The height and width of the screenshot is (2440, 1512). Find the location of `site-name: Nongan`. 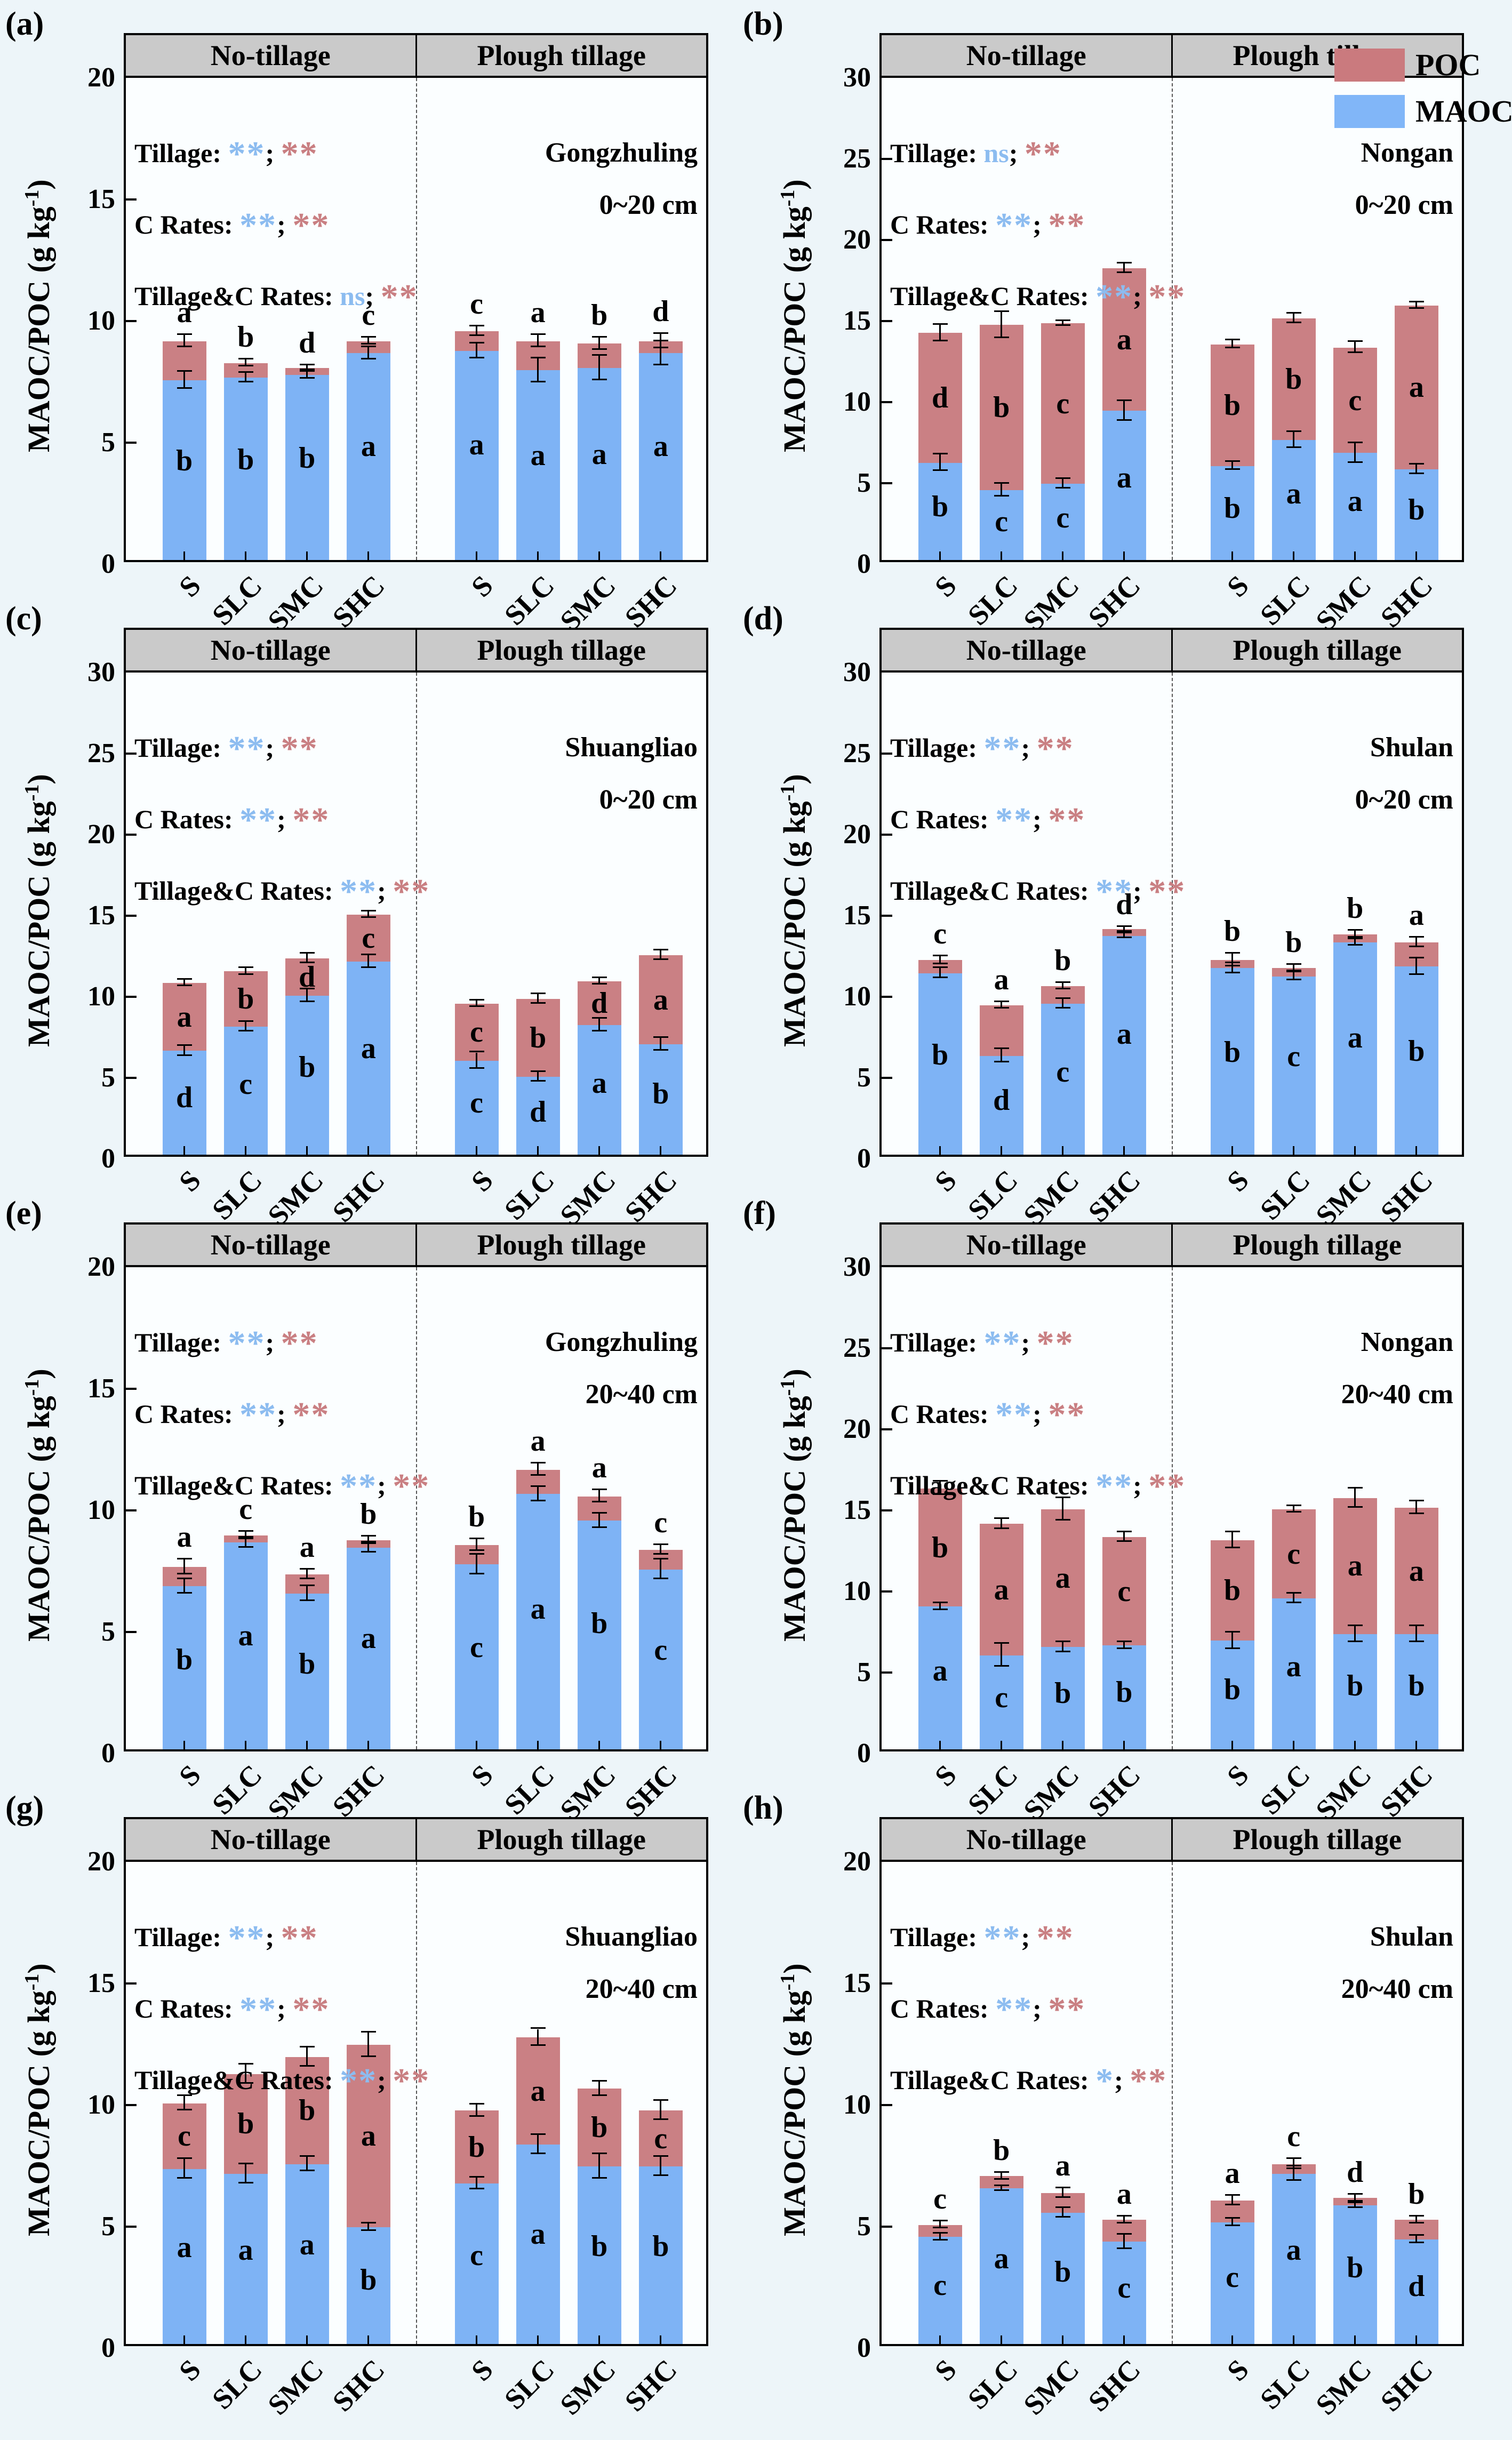

site-name: Nongan is located at coordinates (1407, 1342).